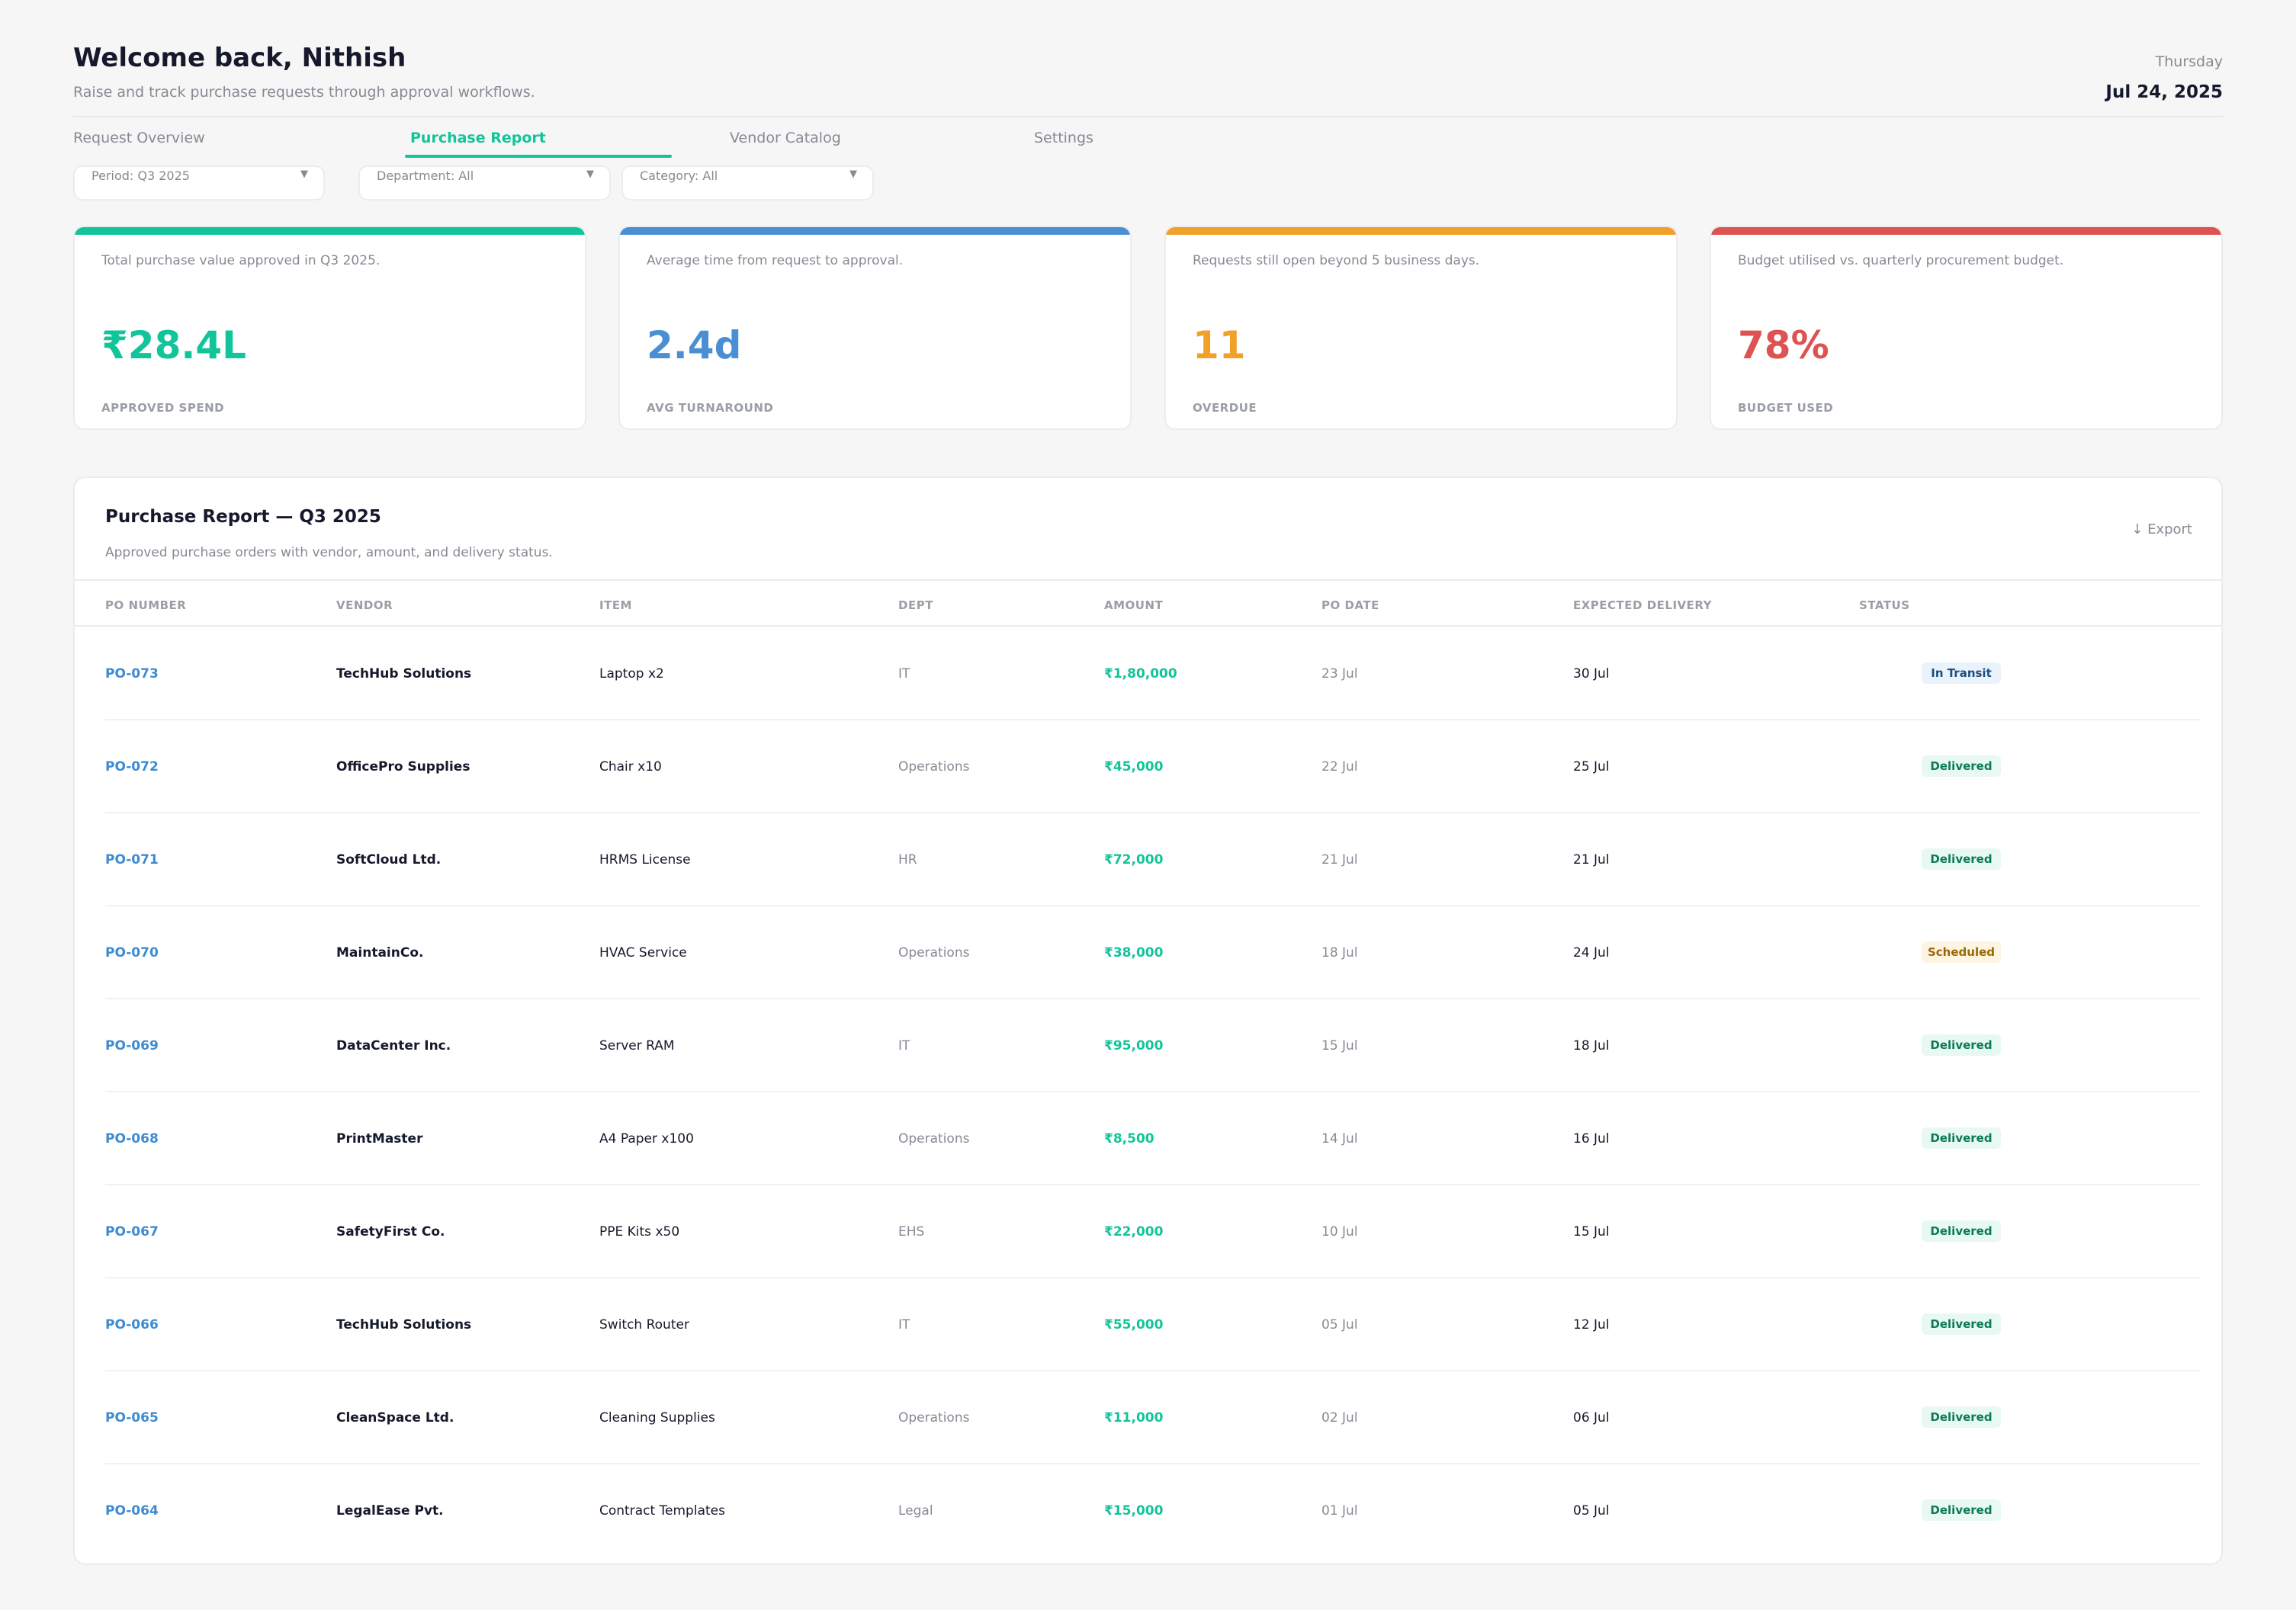 This screenshot has width=2296, height=1610. What do you see at coordinates (132, 1418) in the screenshot?
I see `po-number-link: PO-065` at bounding box center [132, 1418].